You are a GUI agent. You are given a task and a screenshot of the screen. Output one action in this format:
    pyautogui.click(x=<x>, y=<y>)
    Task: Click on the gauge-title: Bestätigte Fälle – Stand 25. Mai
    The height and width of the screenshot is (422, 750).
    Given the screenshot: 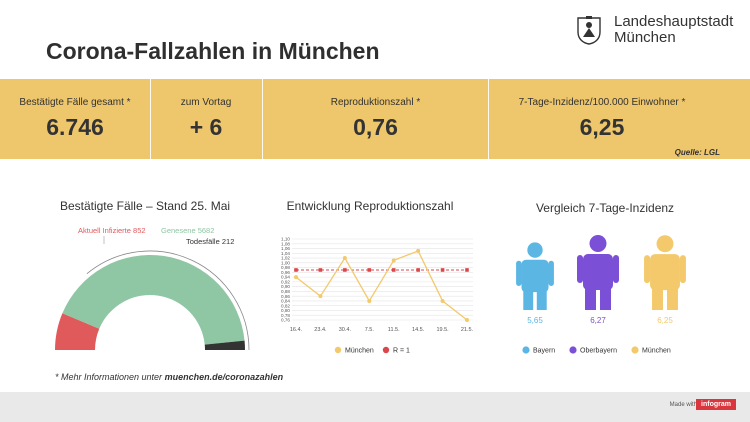 What is the action you would take?
    pyautogui.click(x=145, y=206)
    